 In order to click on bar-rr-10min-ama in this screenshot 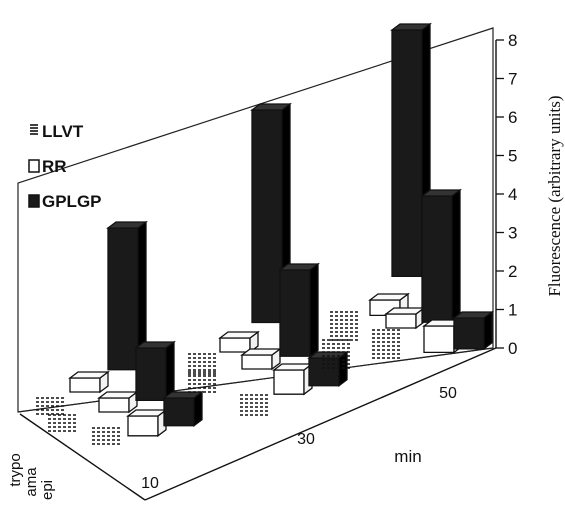, I will do `click(118, 402)`.